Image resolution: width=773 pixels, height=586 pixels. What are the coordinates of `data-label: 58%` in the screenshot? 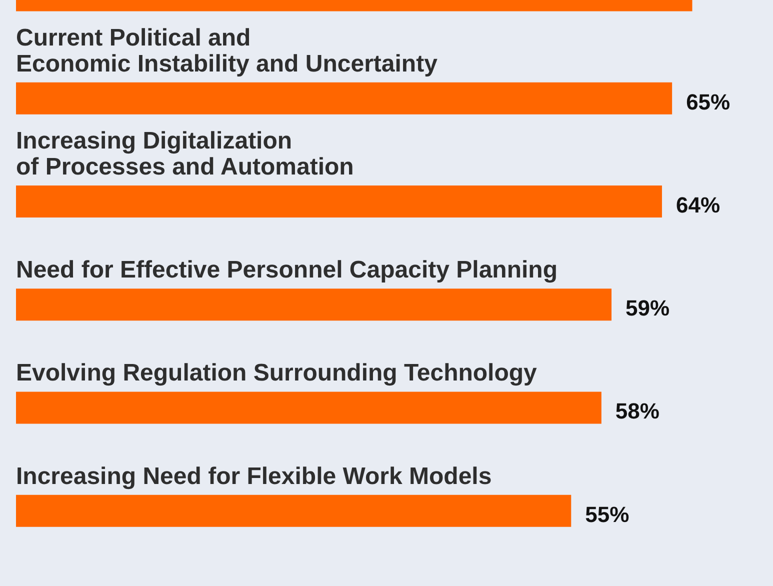 It's located at (637, 411).